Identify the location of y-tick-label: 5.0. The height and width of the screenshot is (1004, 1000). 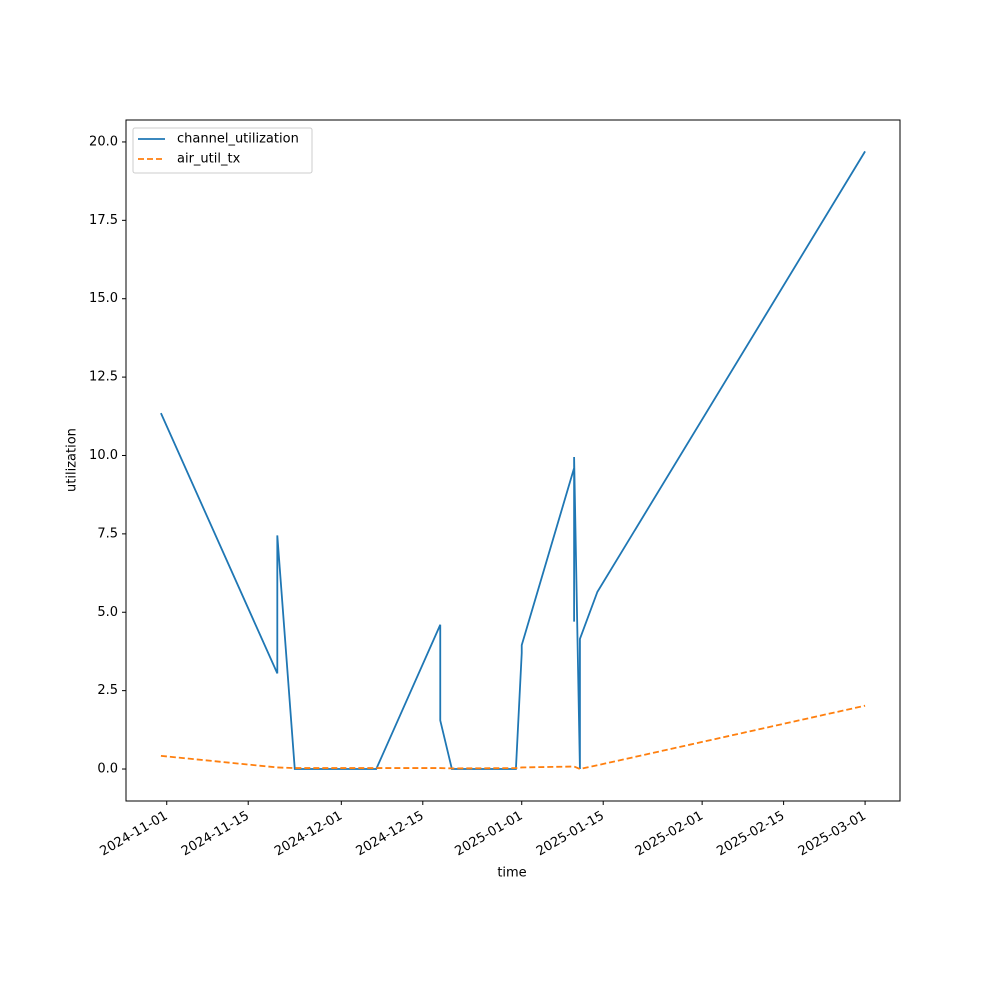
(107, 612).